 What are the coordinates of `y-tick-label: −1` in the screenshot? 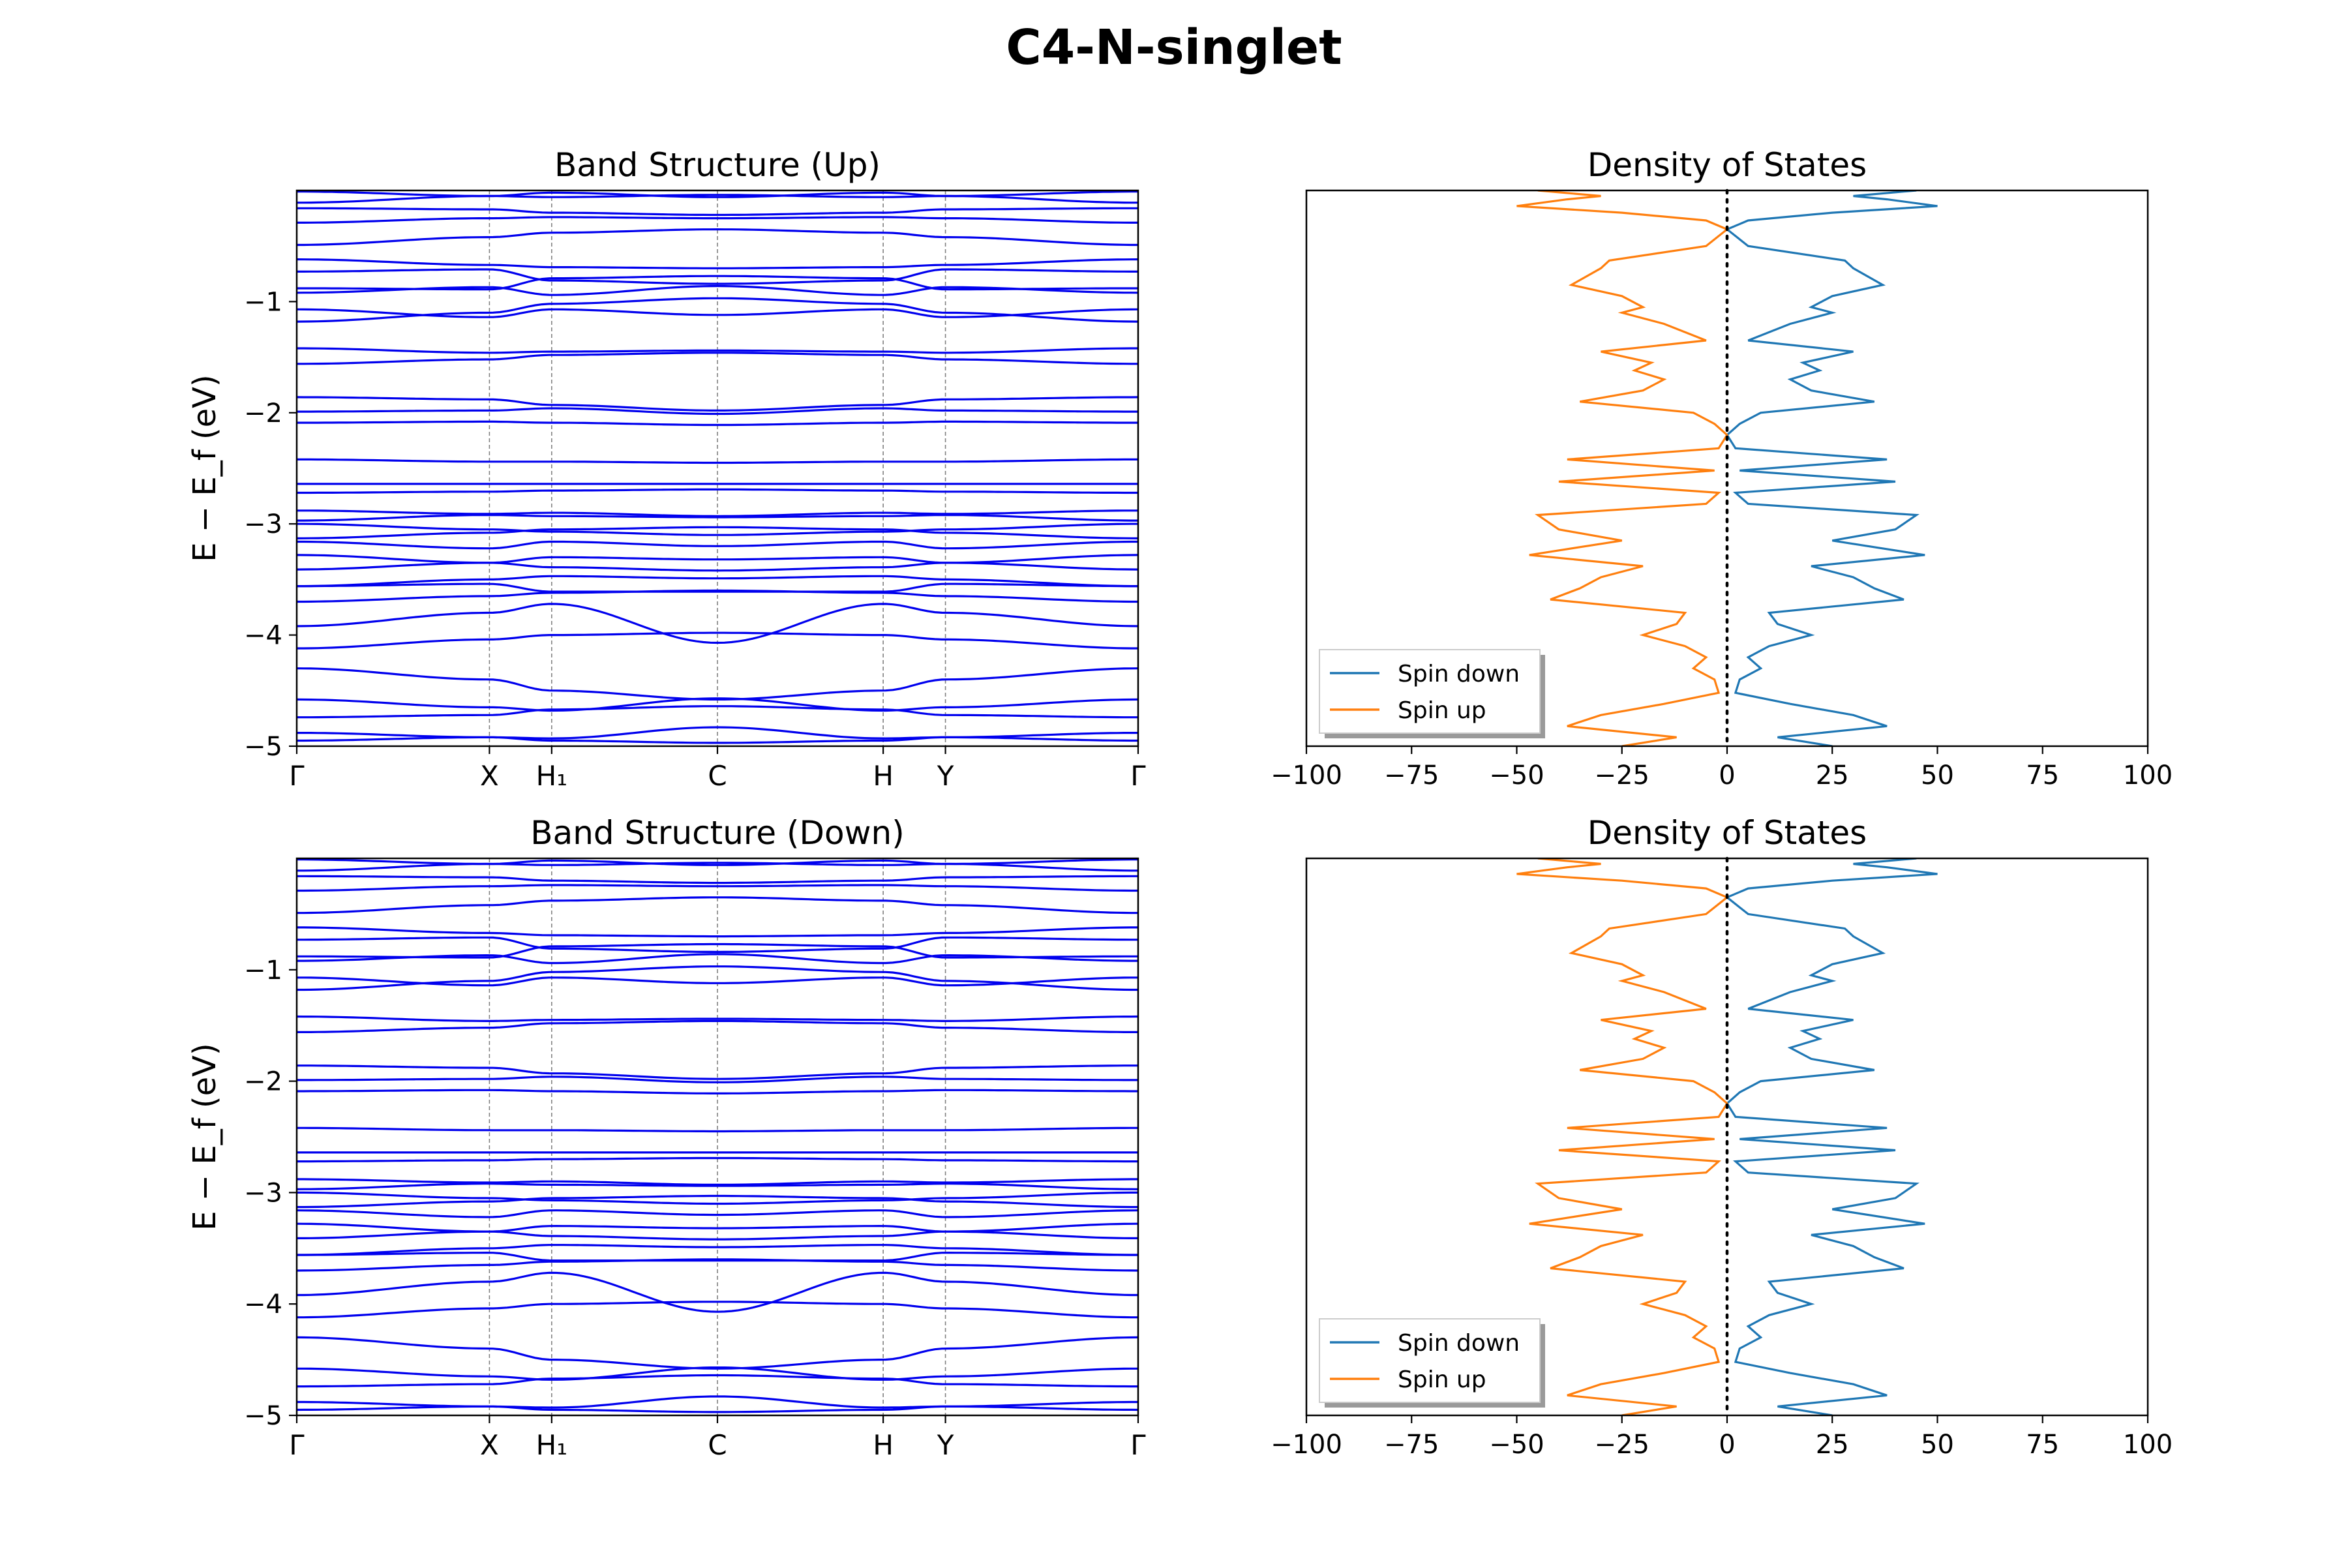 It's located at (263, 302).